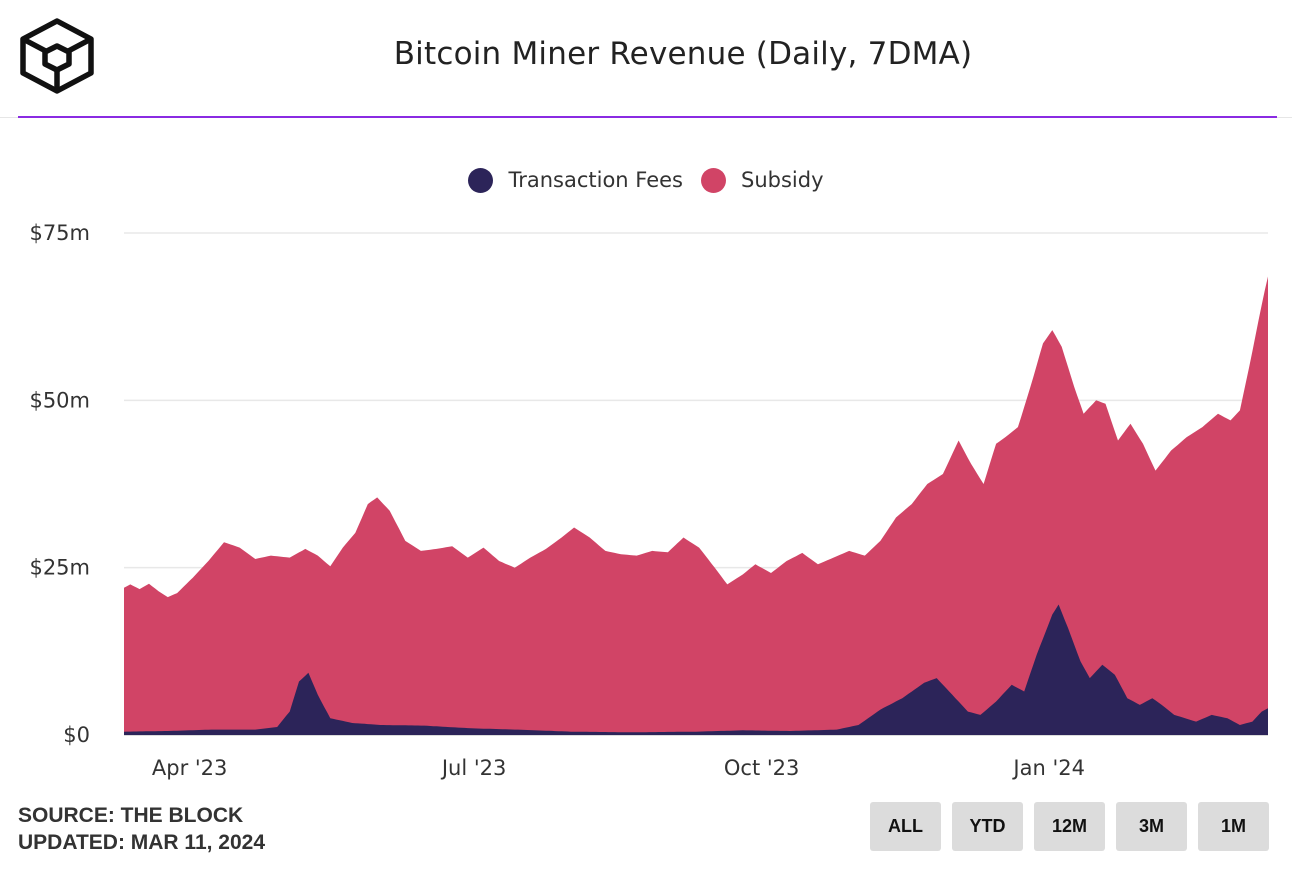  Describe the element at coordinates (761, 768) in the screenshot. I see `x-tick-label: Oct '23` at that location.